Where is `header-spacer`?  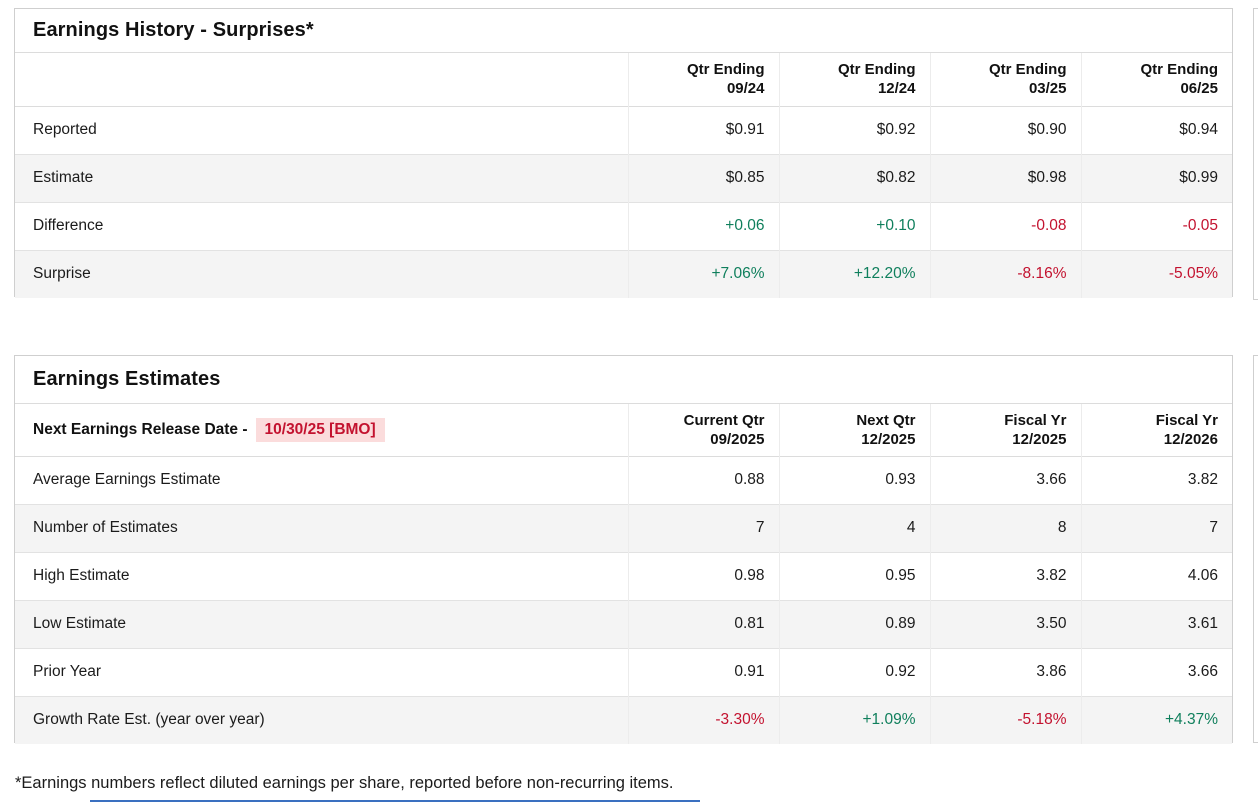 header-spacer is located at coordinates (321, 79).